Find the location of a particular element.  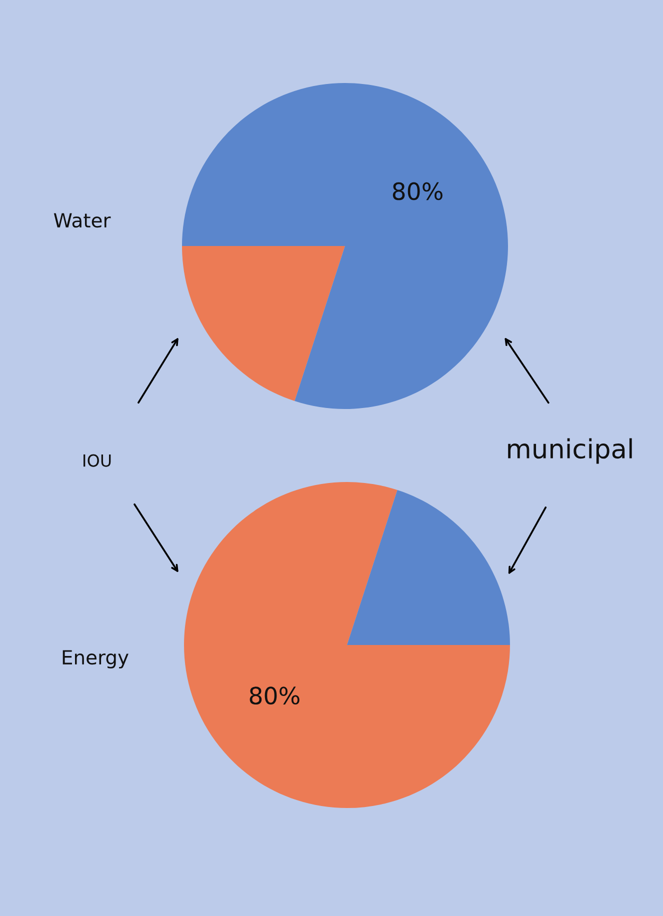

text: IOU is located at coordinates (97, 460).